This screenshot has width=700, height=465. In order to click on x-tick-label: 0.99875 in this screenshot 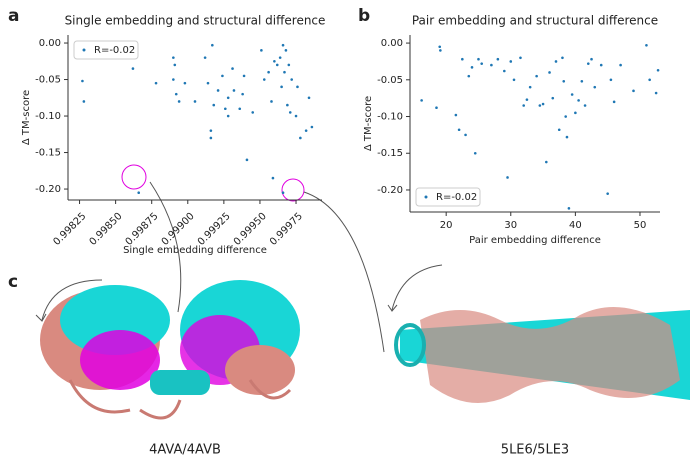, I will do `click(142, 229)`.